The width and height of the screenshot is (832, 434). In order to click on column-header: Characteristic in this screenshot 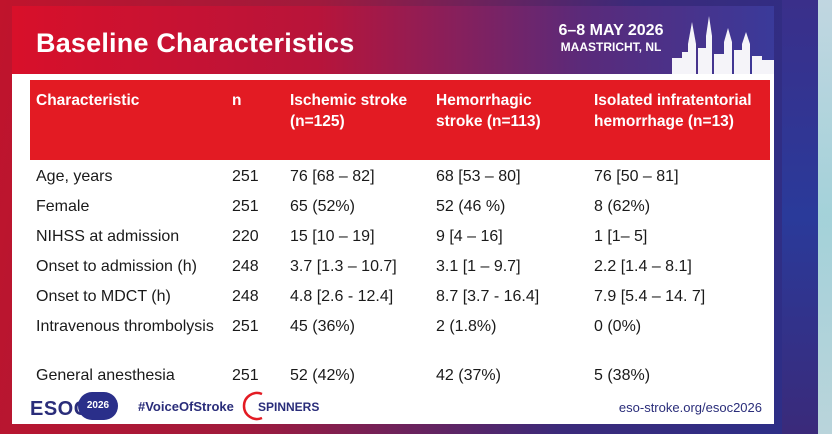, I will do `click(128, 120)`.